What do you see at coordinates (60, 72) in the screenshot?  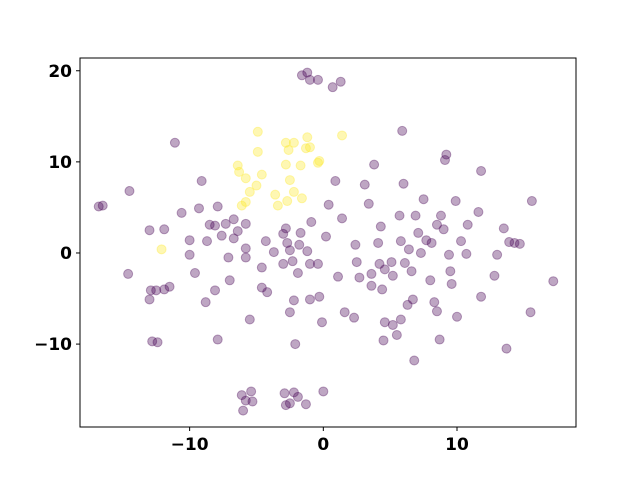 I see `y-tick-label: 20` at bounding box center [60, 72].